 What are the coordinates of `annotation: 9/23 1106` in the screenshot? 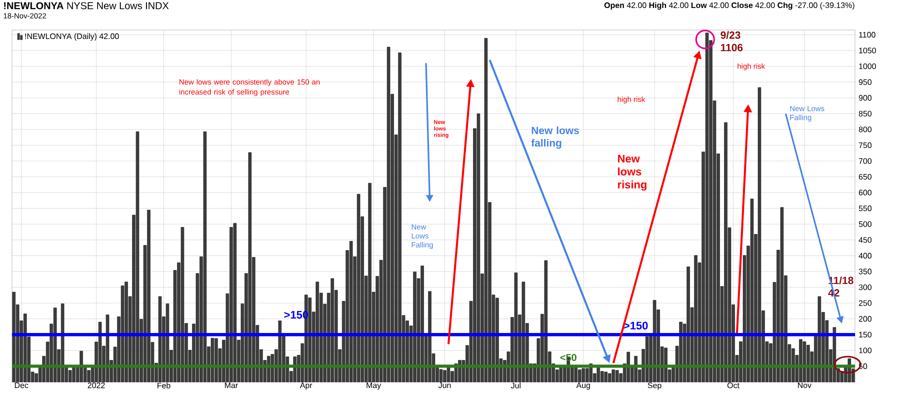 It's located at (731, 41).